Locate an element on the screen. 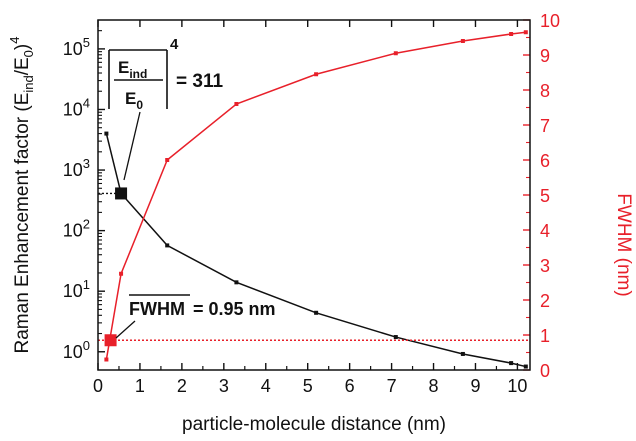 The width and height of the screenshot is (636, 441). x-tick-label: 5 is located at coordinates (308, 386).